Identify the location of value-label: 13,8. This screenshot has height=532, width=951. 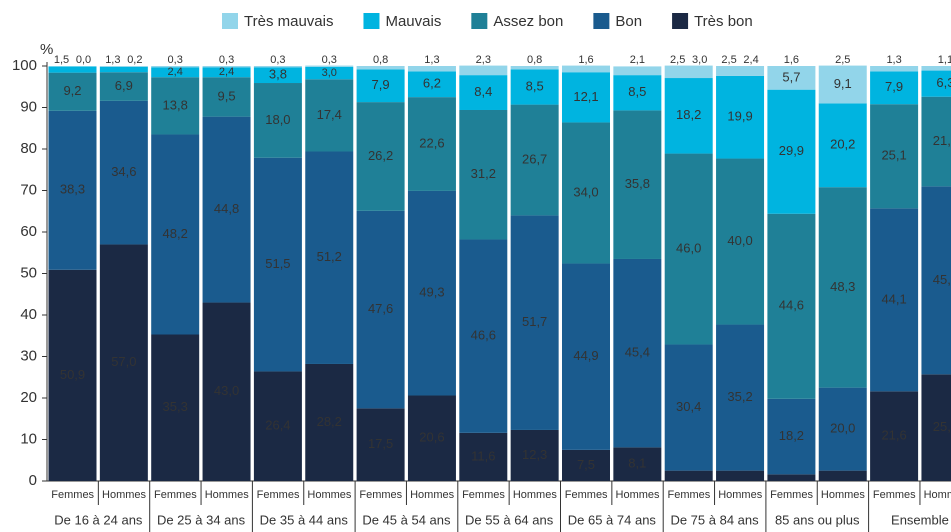
(175, 104).